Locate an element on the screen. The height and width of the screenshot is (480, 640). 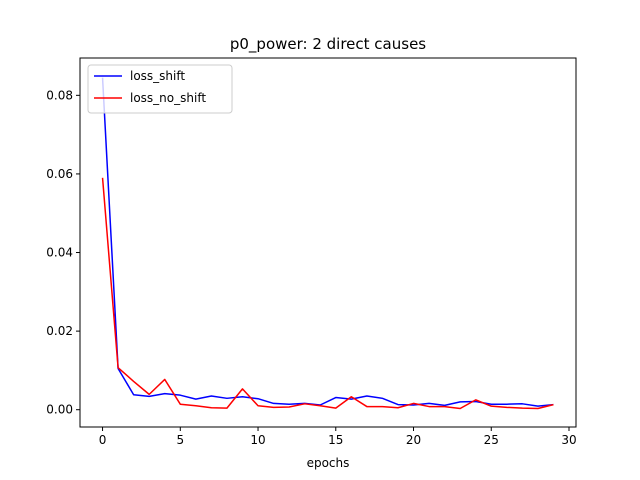
x-tick-label: 20 is located at coordinates (413, 440).